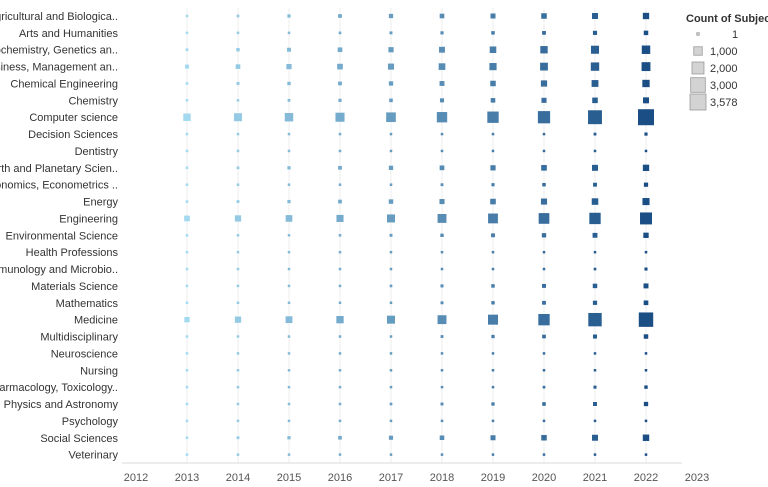  Describe the element at coordinates (391, 478) in the screenshot. I see `x-tick-label: 2017` at that location.